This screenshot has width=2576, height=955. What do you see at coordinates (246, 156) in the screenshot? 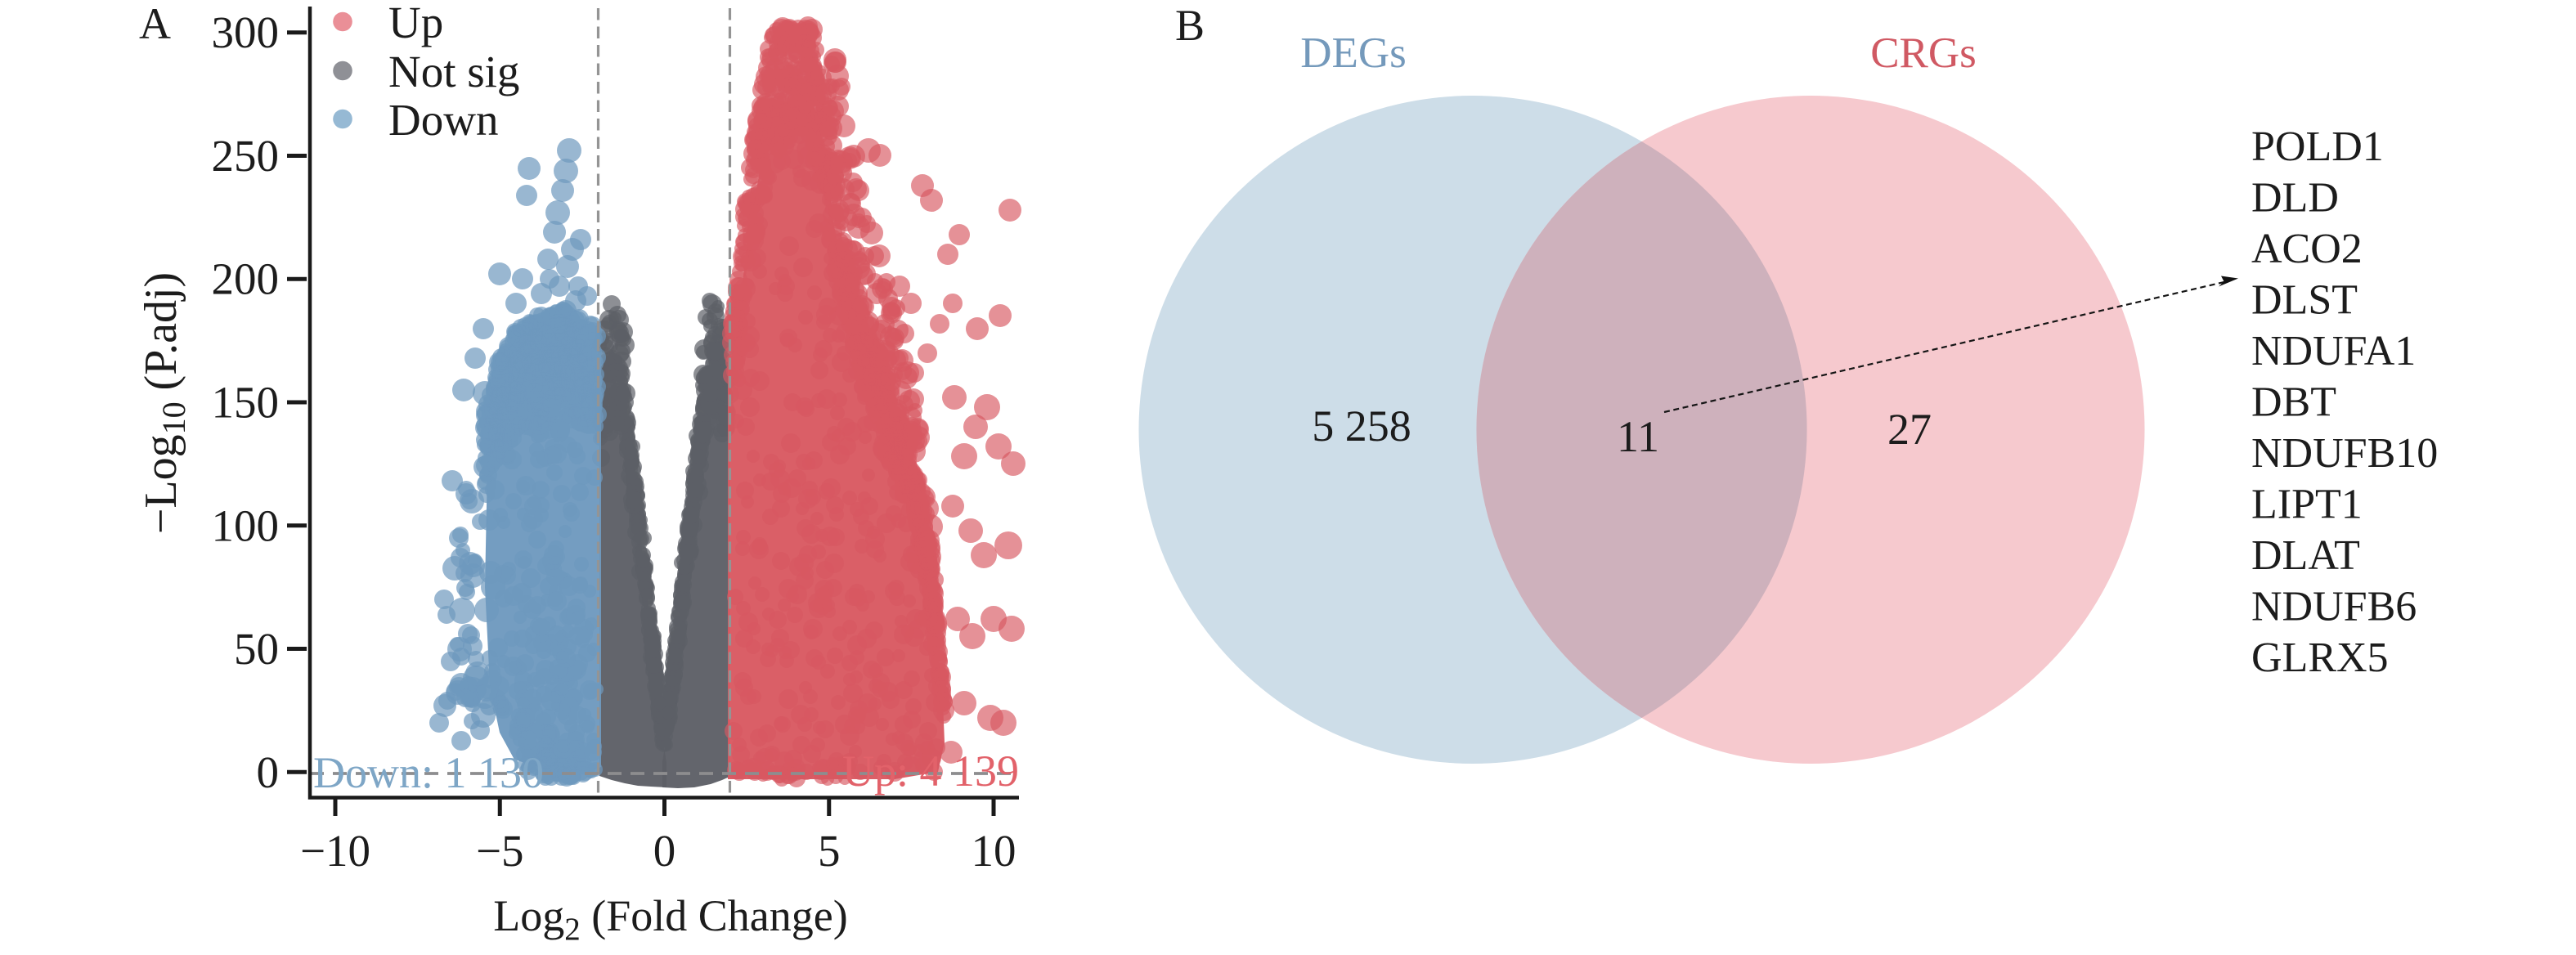
I see `svg-text: 250` at bounding box center [246, 156].